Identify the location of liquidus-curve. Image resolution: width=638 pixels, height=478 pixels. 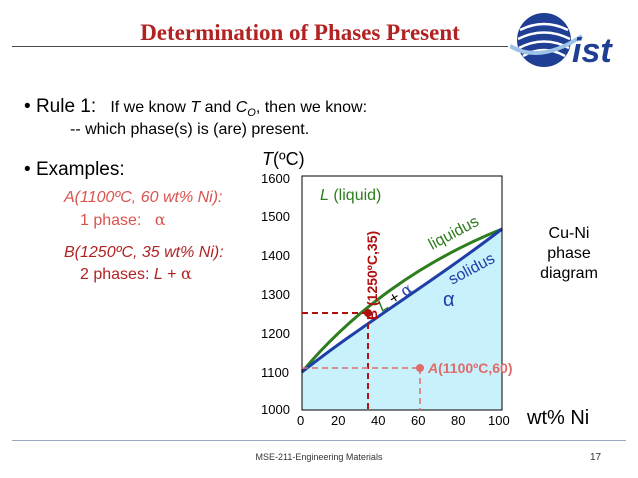
(401, 300).